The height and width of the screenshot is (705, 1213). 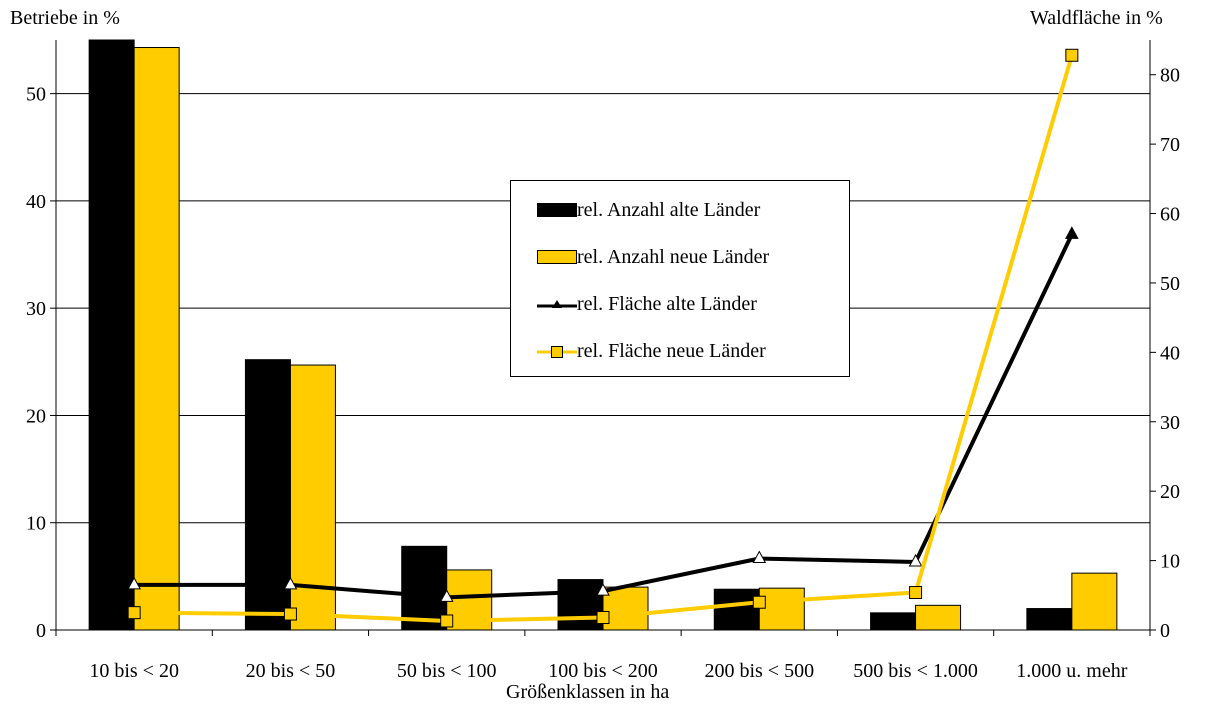 I want to click on y-tick-label-right: 40, so click(x=1170, y=353).